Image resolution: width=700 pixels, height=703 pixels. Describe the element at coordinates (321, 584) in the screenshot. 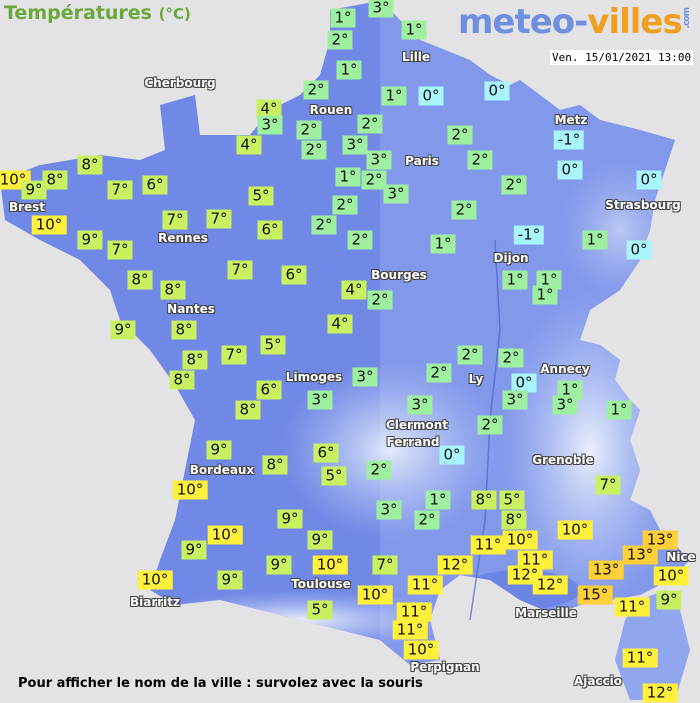

I see `city-label: Toulouse` at that location.